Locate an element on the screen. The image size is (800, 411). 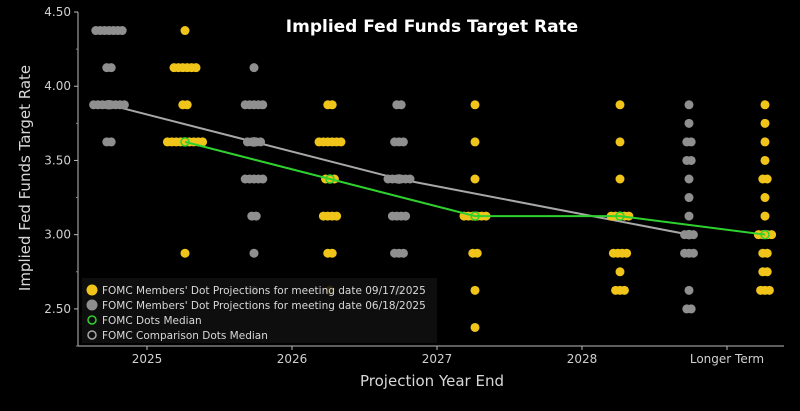
x-axis-title: Projection Year End is located at coordinates (432, 381).